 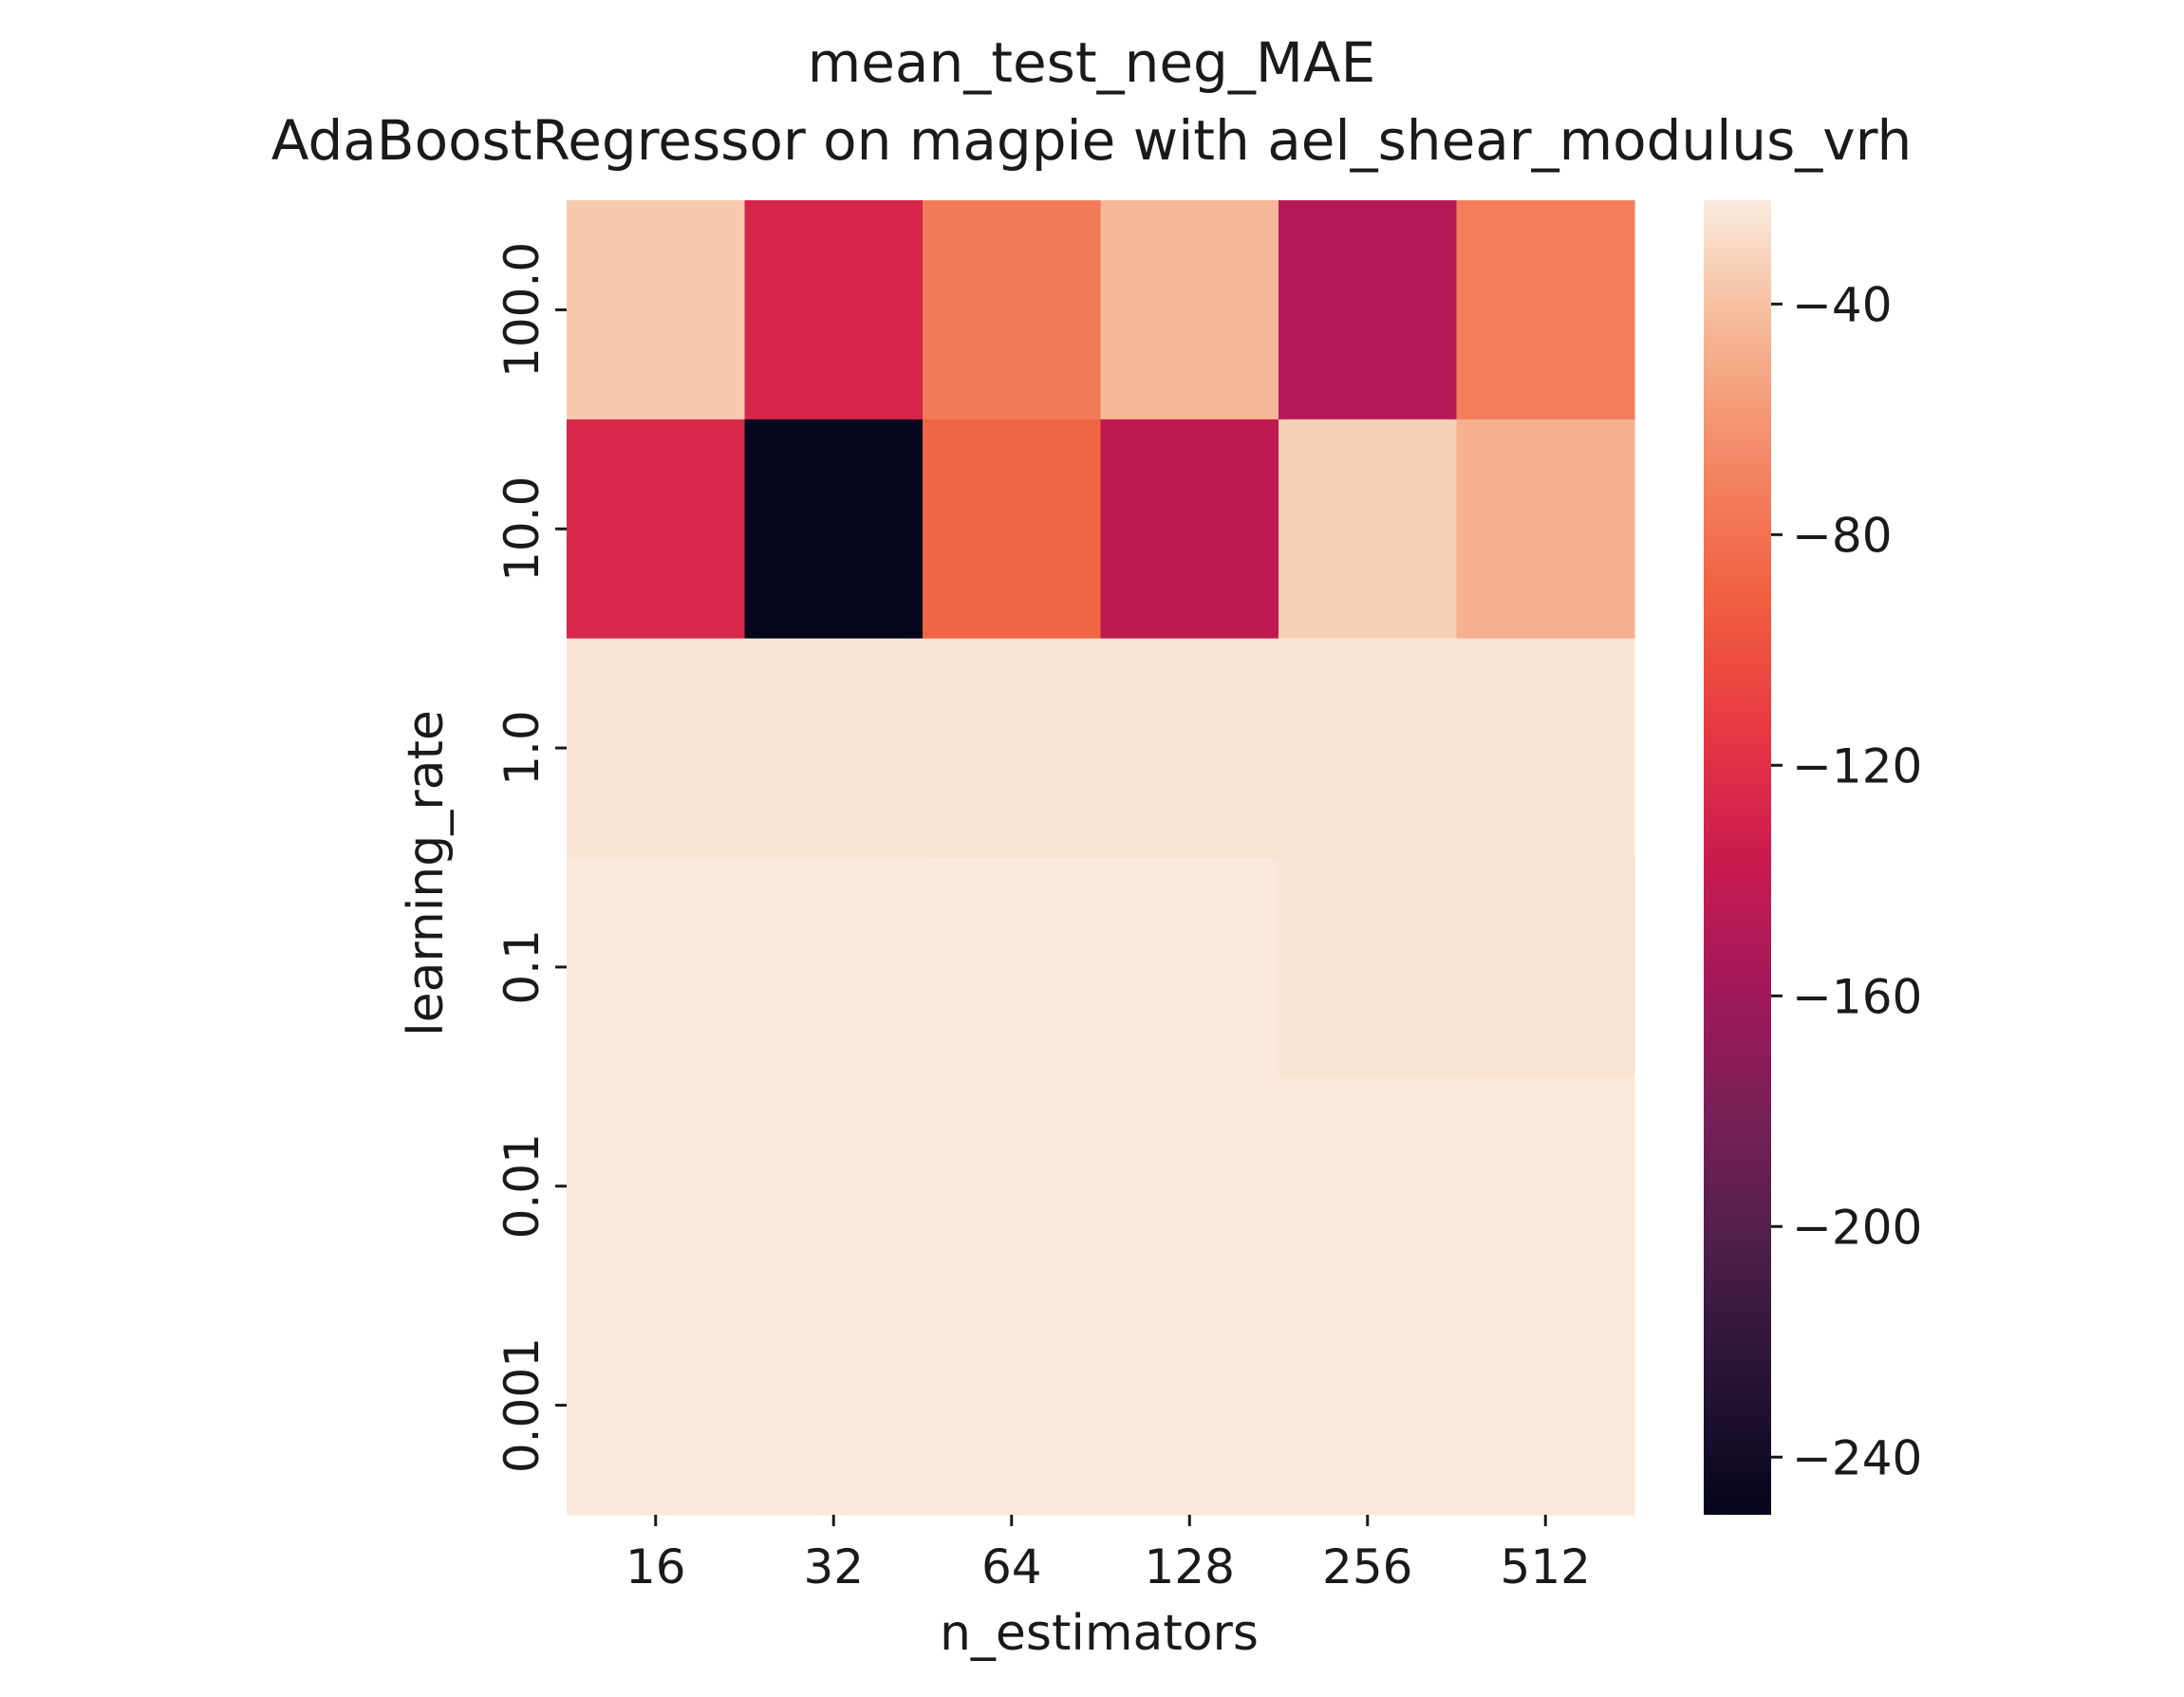 I want to click on x-axis-ticks: 16 32 64 128 256 512, so click(x=1108, y=1554).